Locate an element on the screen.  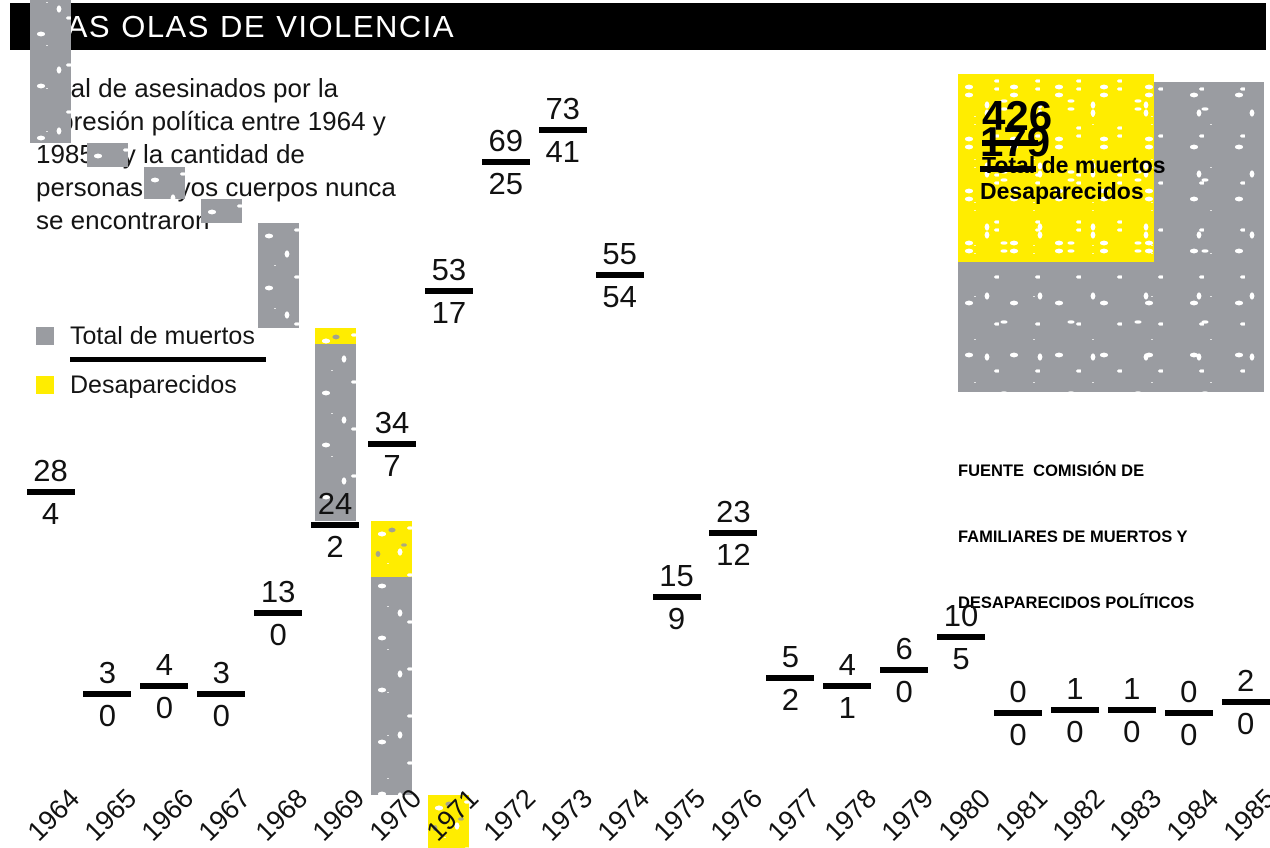
intro-line: Total de asesinados por la is located at coordinates (187, 88).